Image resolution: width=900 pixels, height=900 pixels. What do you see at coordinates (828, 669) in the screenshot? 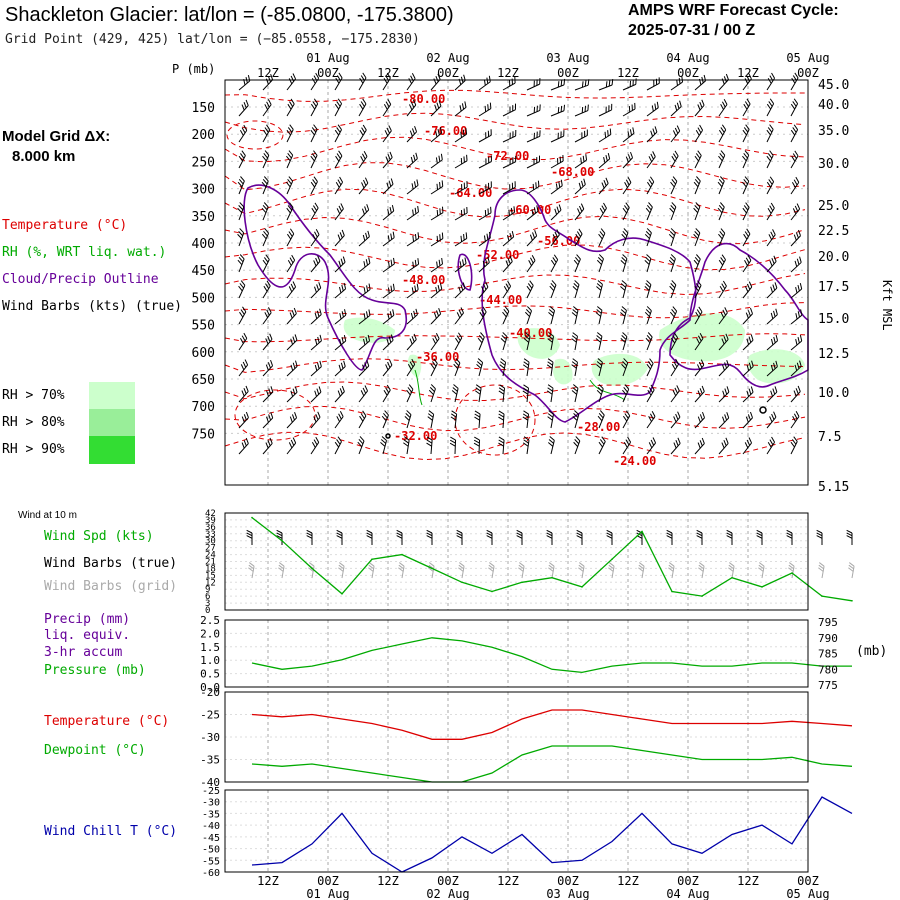
I see `pressure-tick: 780` at bounding box center [828, 669].